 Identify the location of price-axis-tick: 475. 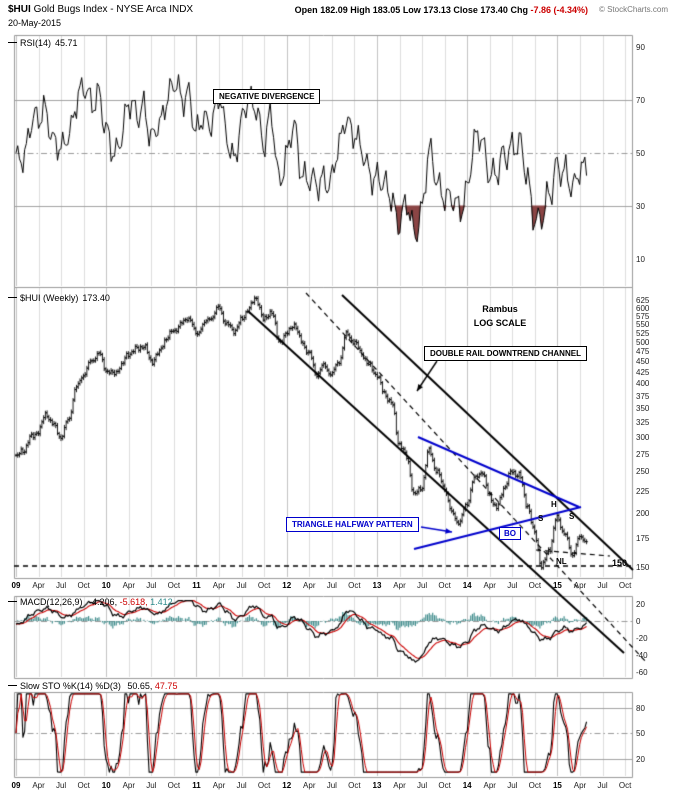
(643, 352).